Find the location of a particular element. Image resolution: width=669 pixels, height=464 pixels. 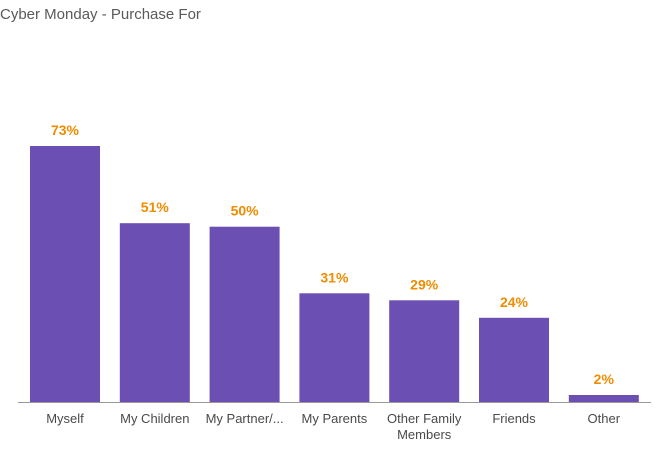

bar-value-label: 2% is located at coordinates (604, 379).